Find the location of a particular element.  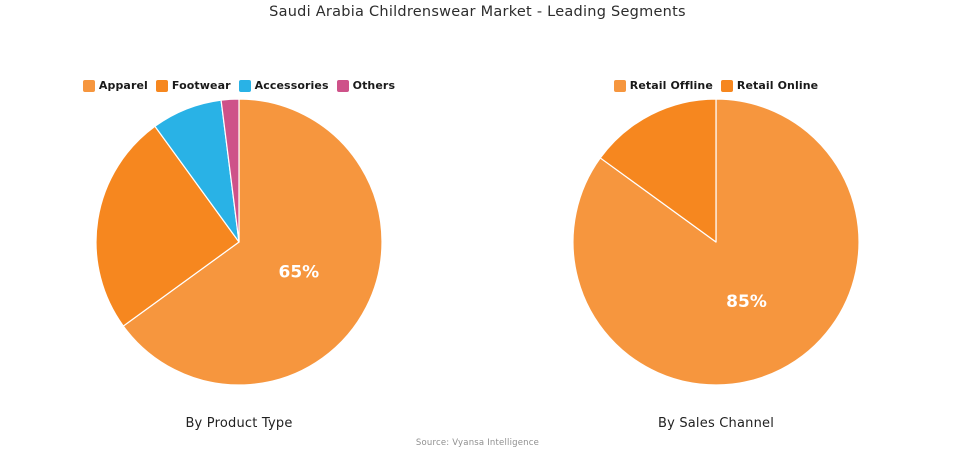

legend-item-retail-offline: Retail Offline is located at coordinates (663, 85).